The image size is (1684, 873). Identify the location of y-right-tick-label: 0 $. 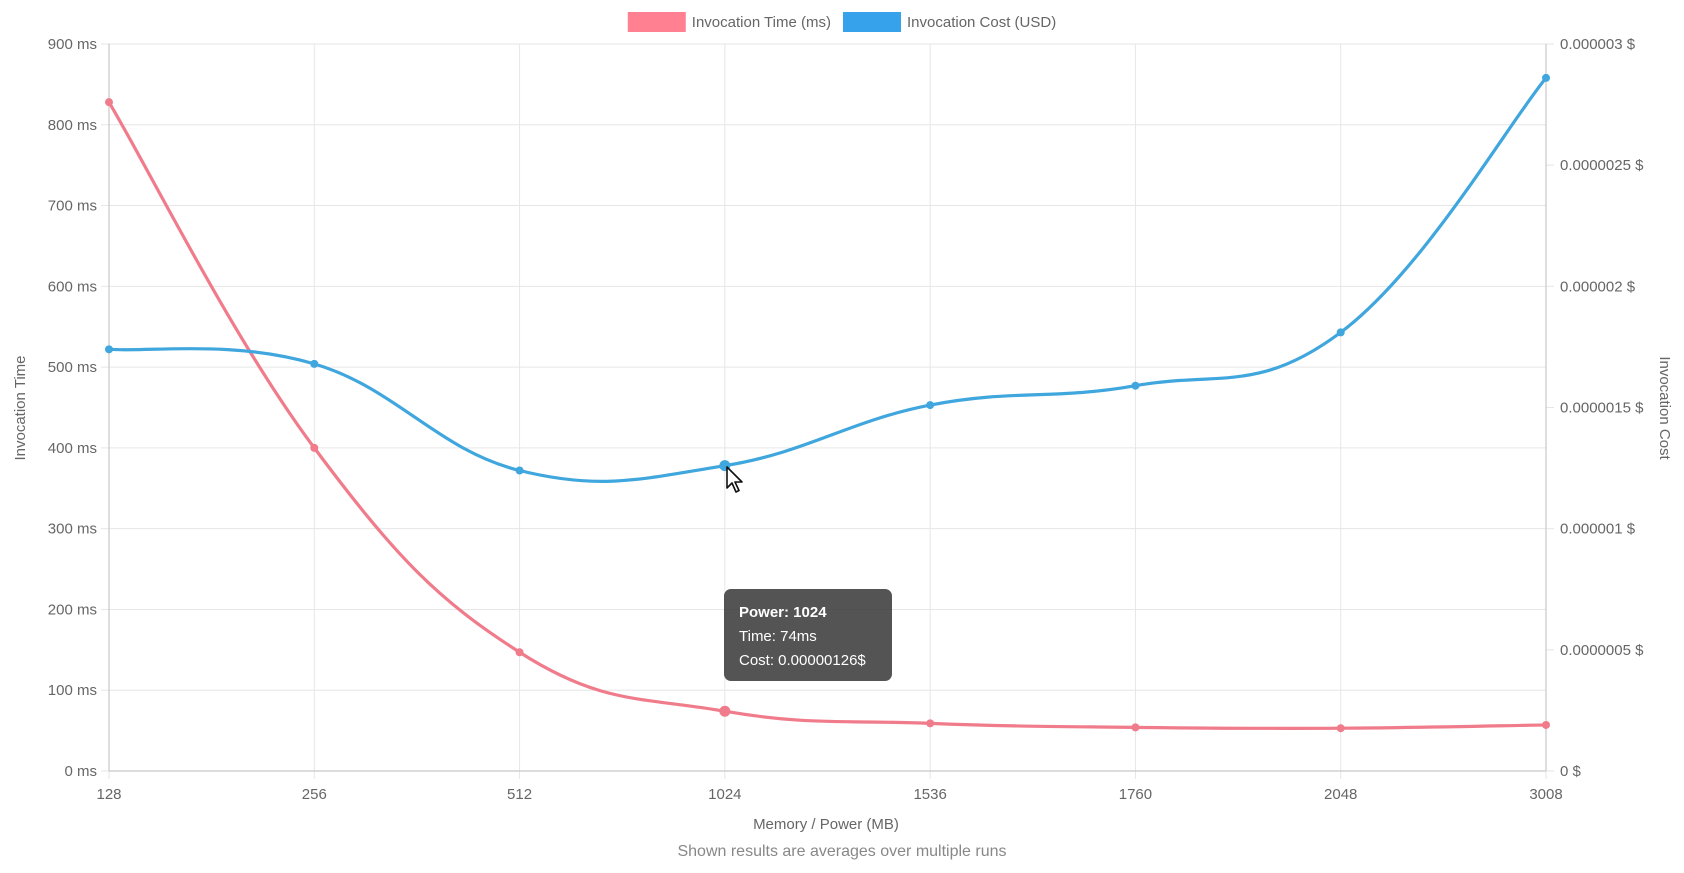
(1571, 771).